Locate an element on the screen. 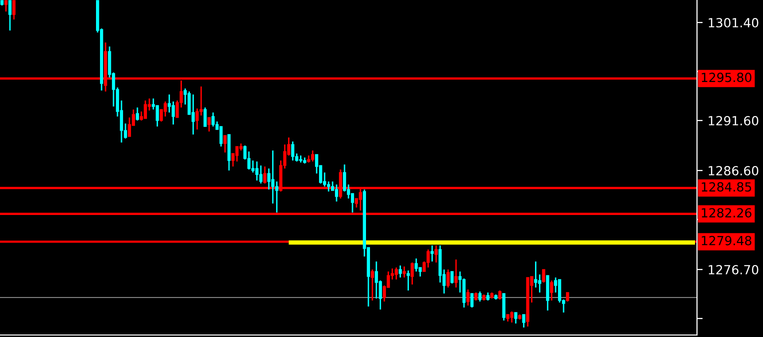 This screenshot has width=763, height=337. y-tick-label: 1286.60 is located at coordinates (733, 171).